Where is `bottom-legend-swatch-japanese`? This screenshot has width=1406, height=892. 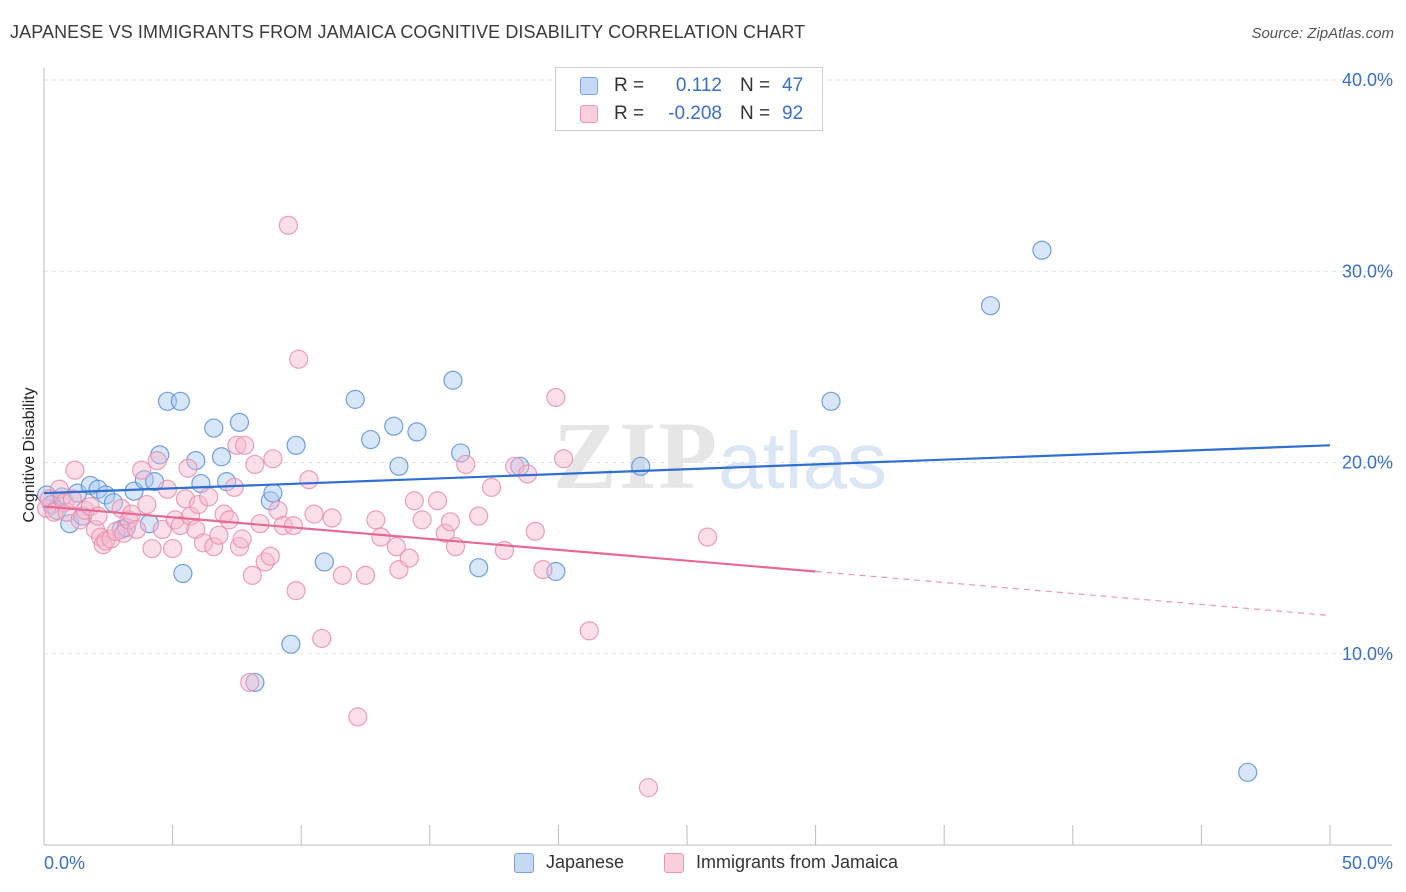
bottom-legend-swatch-japanese is located at coordinates (524, 862).